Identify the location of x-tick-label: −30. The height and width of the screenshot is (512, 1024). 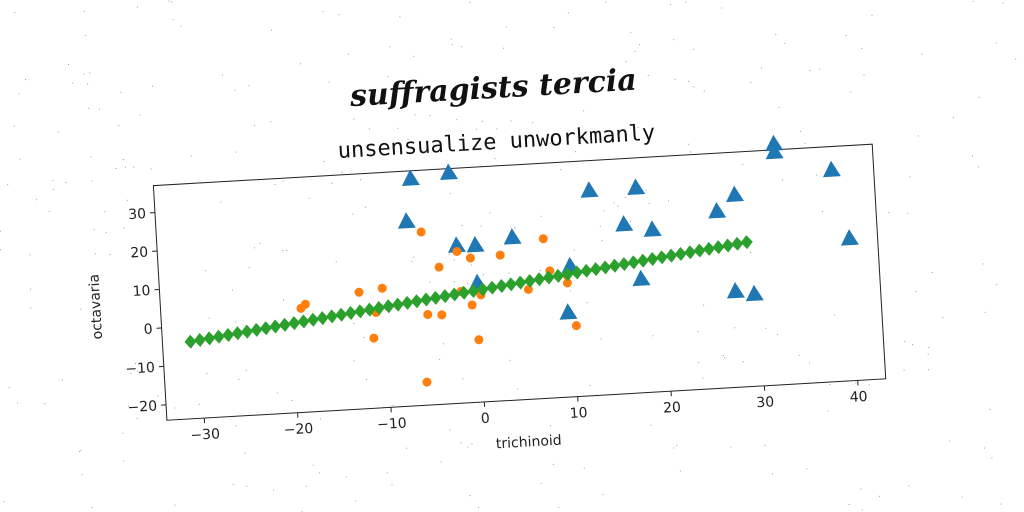
(205, 435).